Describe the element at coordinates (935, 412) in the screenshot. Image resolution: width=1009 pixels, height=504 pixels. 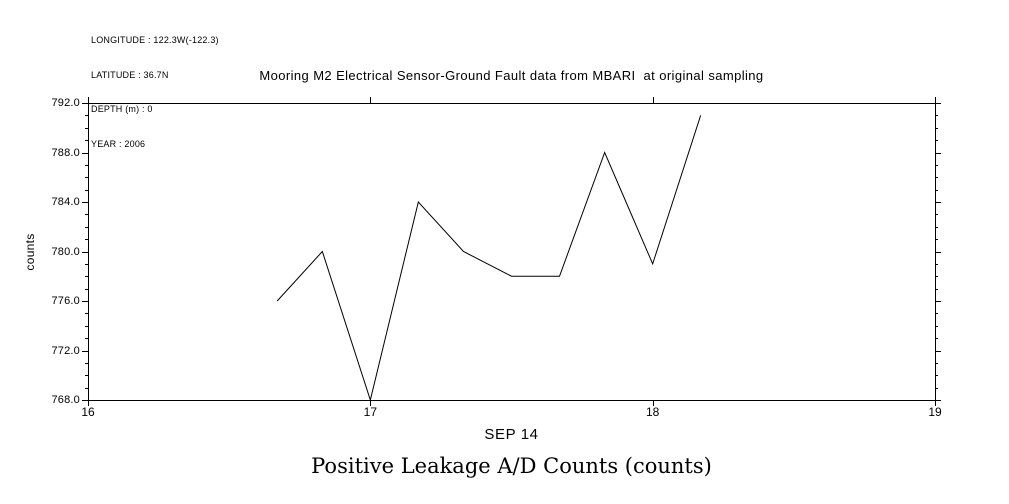
I see `x-tick-label: 19` at that location.